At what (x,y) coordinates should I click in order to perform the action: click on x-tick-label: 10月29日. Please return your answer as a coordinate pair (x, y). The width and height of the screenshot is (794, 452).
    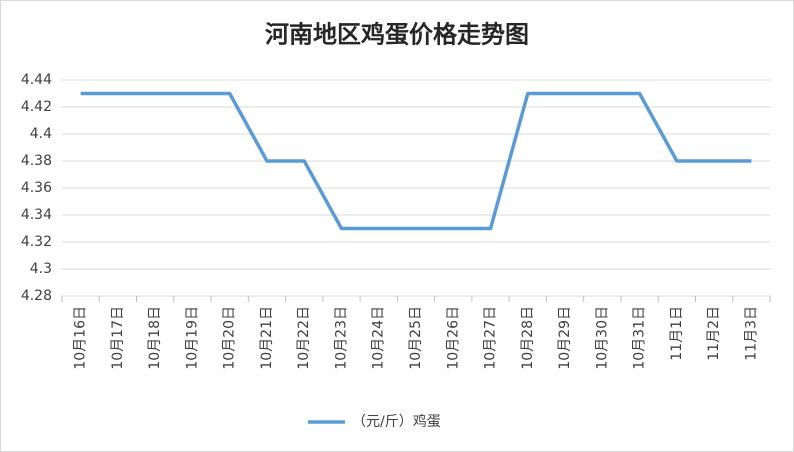
    Looking at the image, I should click on (565, 338).